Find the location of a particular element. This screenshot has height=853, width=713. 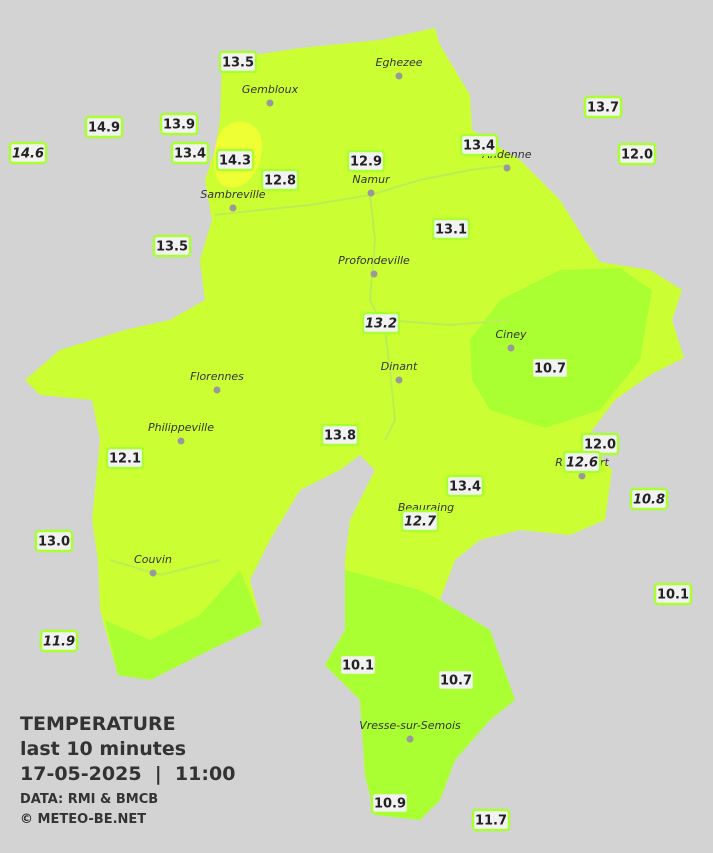

station-value: 12.8 is located at coordinates (280, 181).